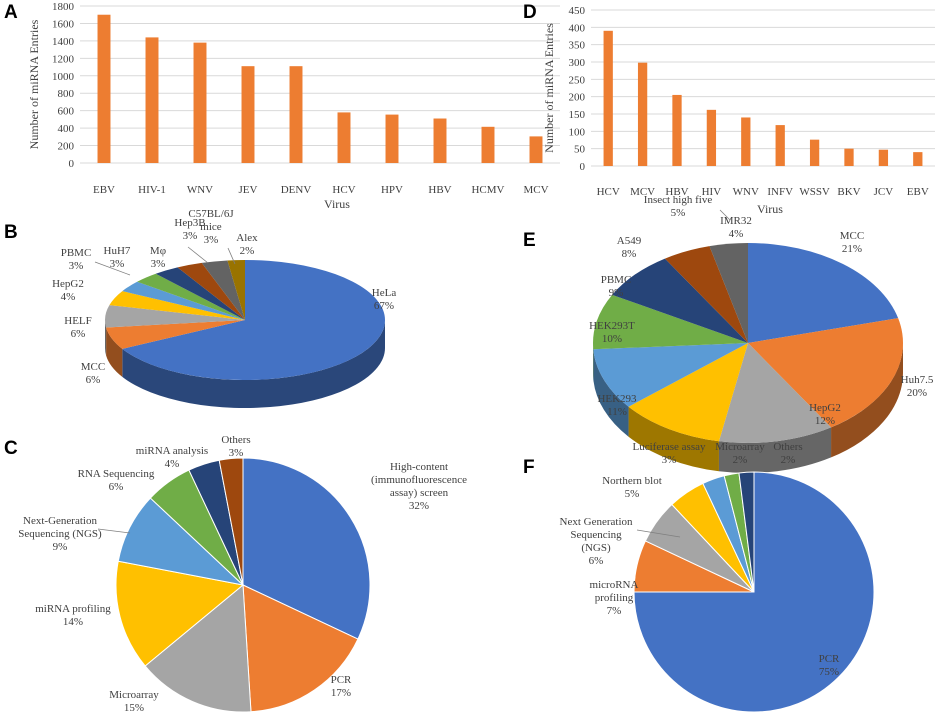 The image size is (941, 723). Describe the element at coordinates (614, 611) in the screenshot. I see `slice-percent: 7%` at that location.